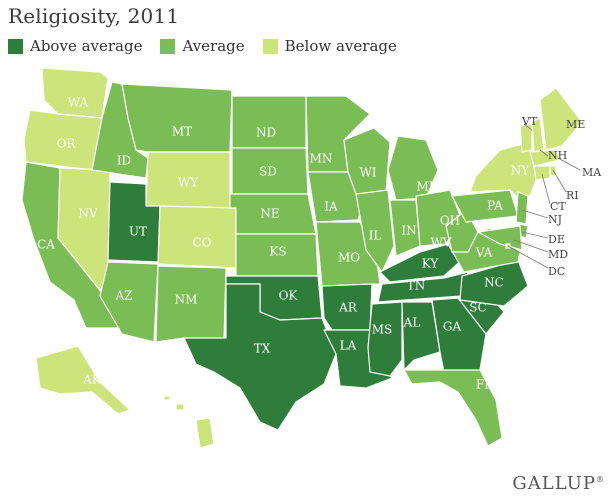 The image size is (613, 500). Describe the element at coordinates (495, 206) in the screenshot. I see `state-label-pa: PA` at that location.